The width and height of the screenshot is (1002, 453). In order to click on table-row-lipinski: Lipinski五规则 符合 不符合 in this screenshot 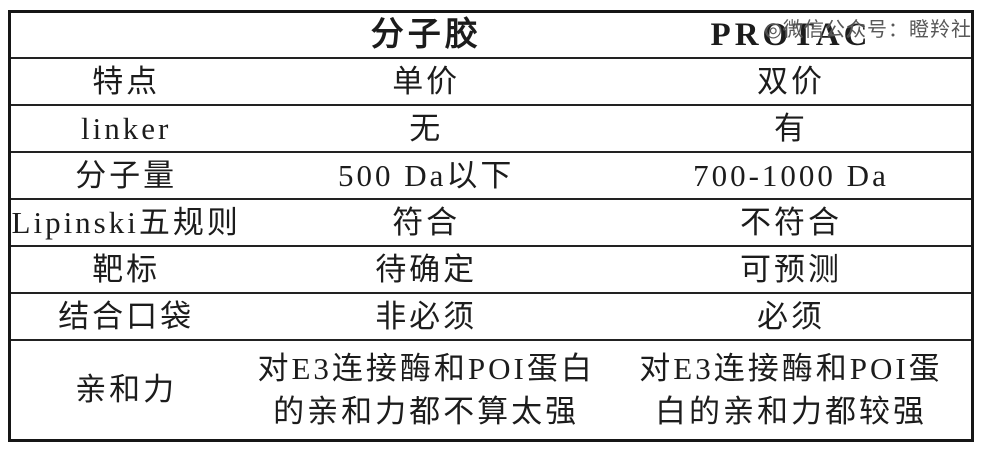, I will do `click(491, 221)`.